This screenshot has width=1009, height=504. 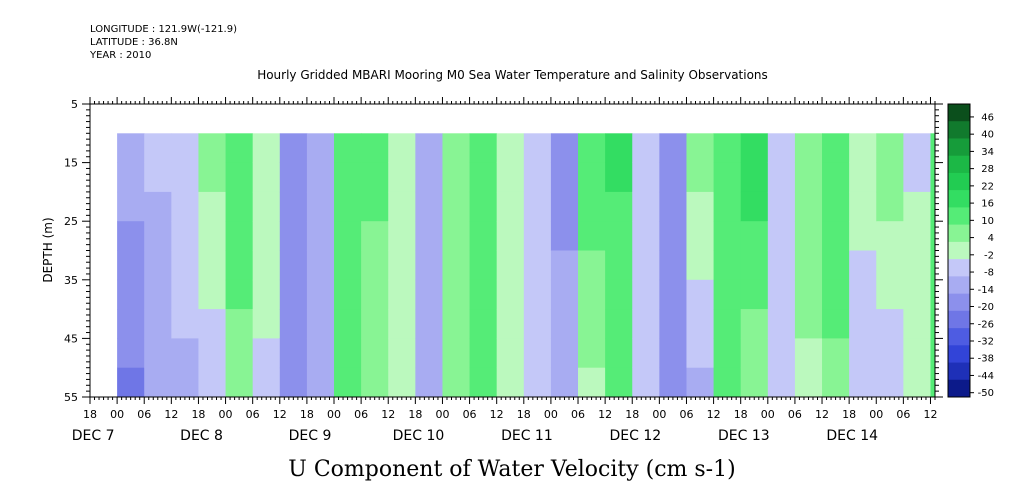 What do you see at coordinates (986, 359) in the screenshot?
I see `colorbar-label: -38` at bounding box center [986, 359].